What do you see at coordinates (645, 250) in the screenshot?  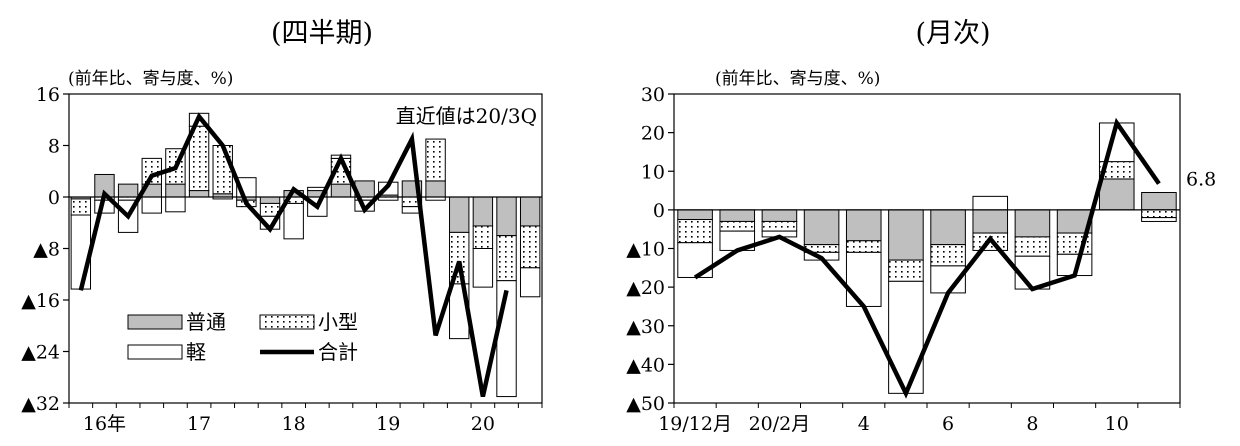 I see `y-tick-label: ▲10` at bounding box center [645, 250].